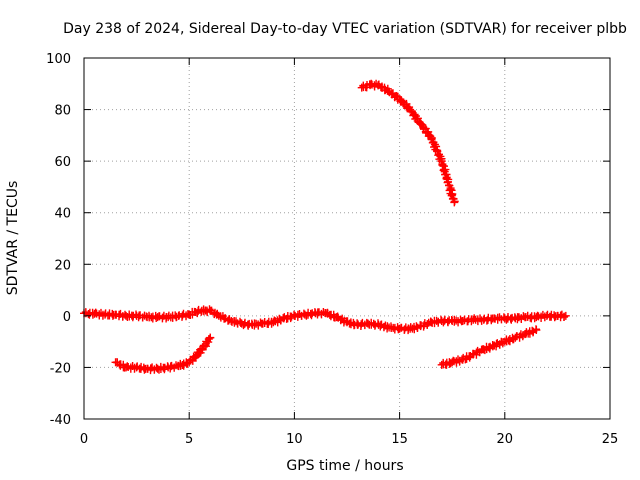 This screenshot has height=480, width=640. What do you see at coordinates (399, 439) in the screenshot?
I see `x-tick-label: 15` at bounding box center [399, 439].